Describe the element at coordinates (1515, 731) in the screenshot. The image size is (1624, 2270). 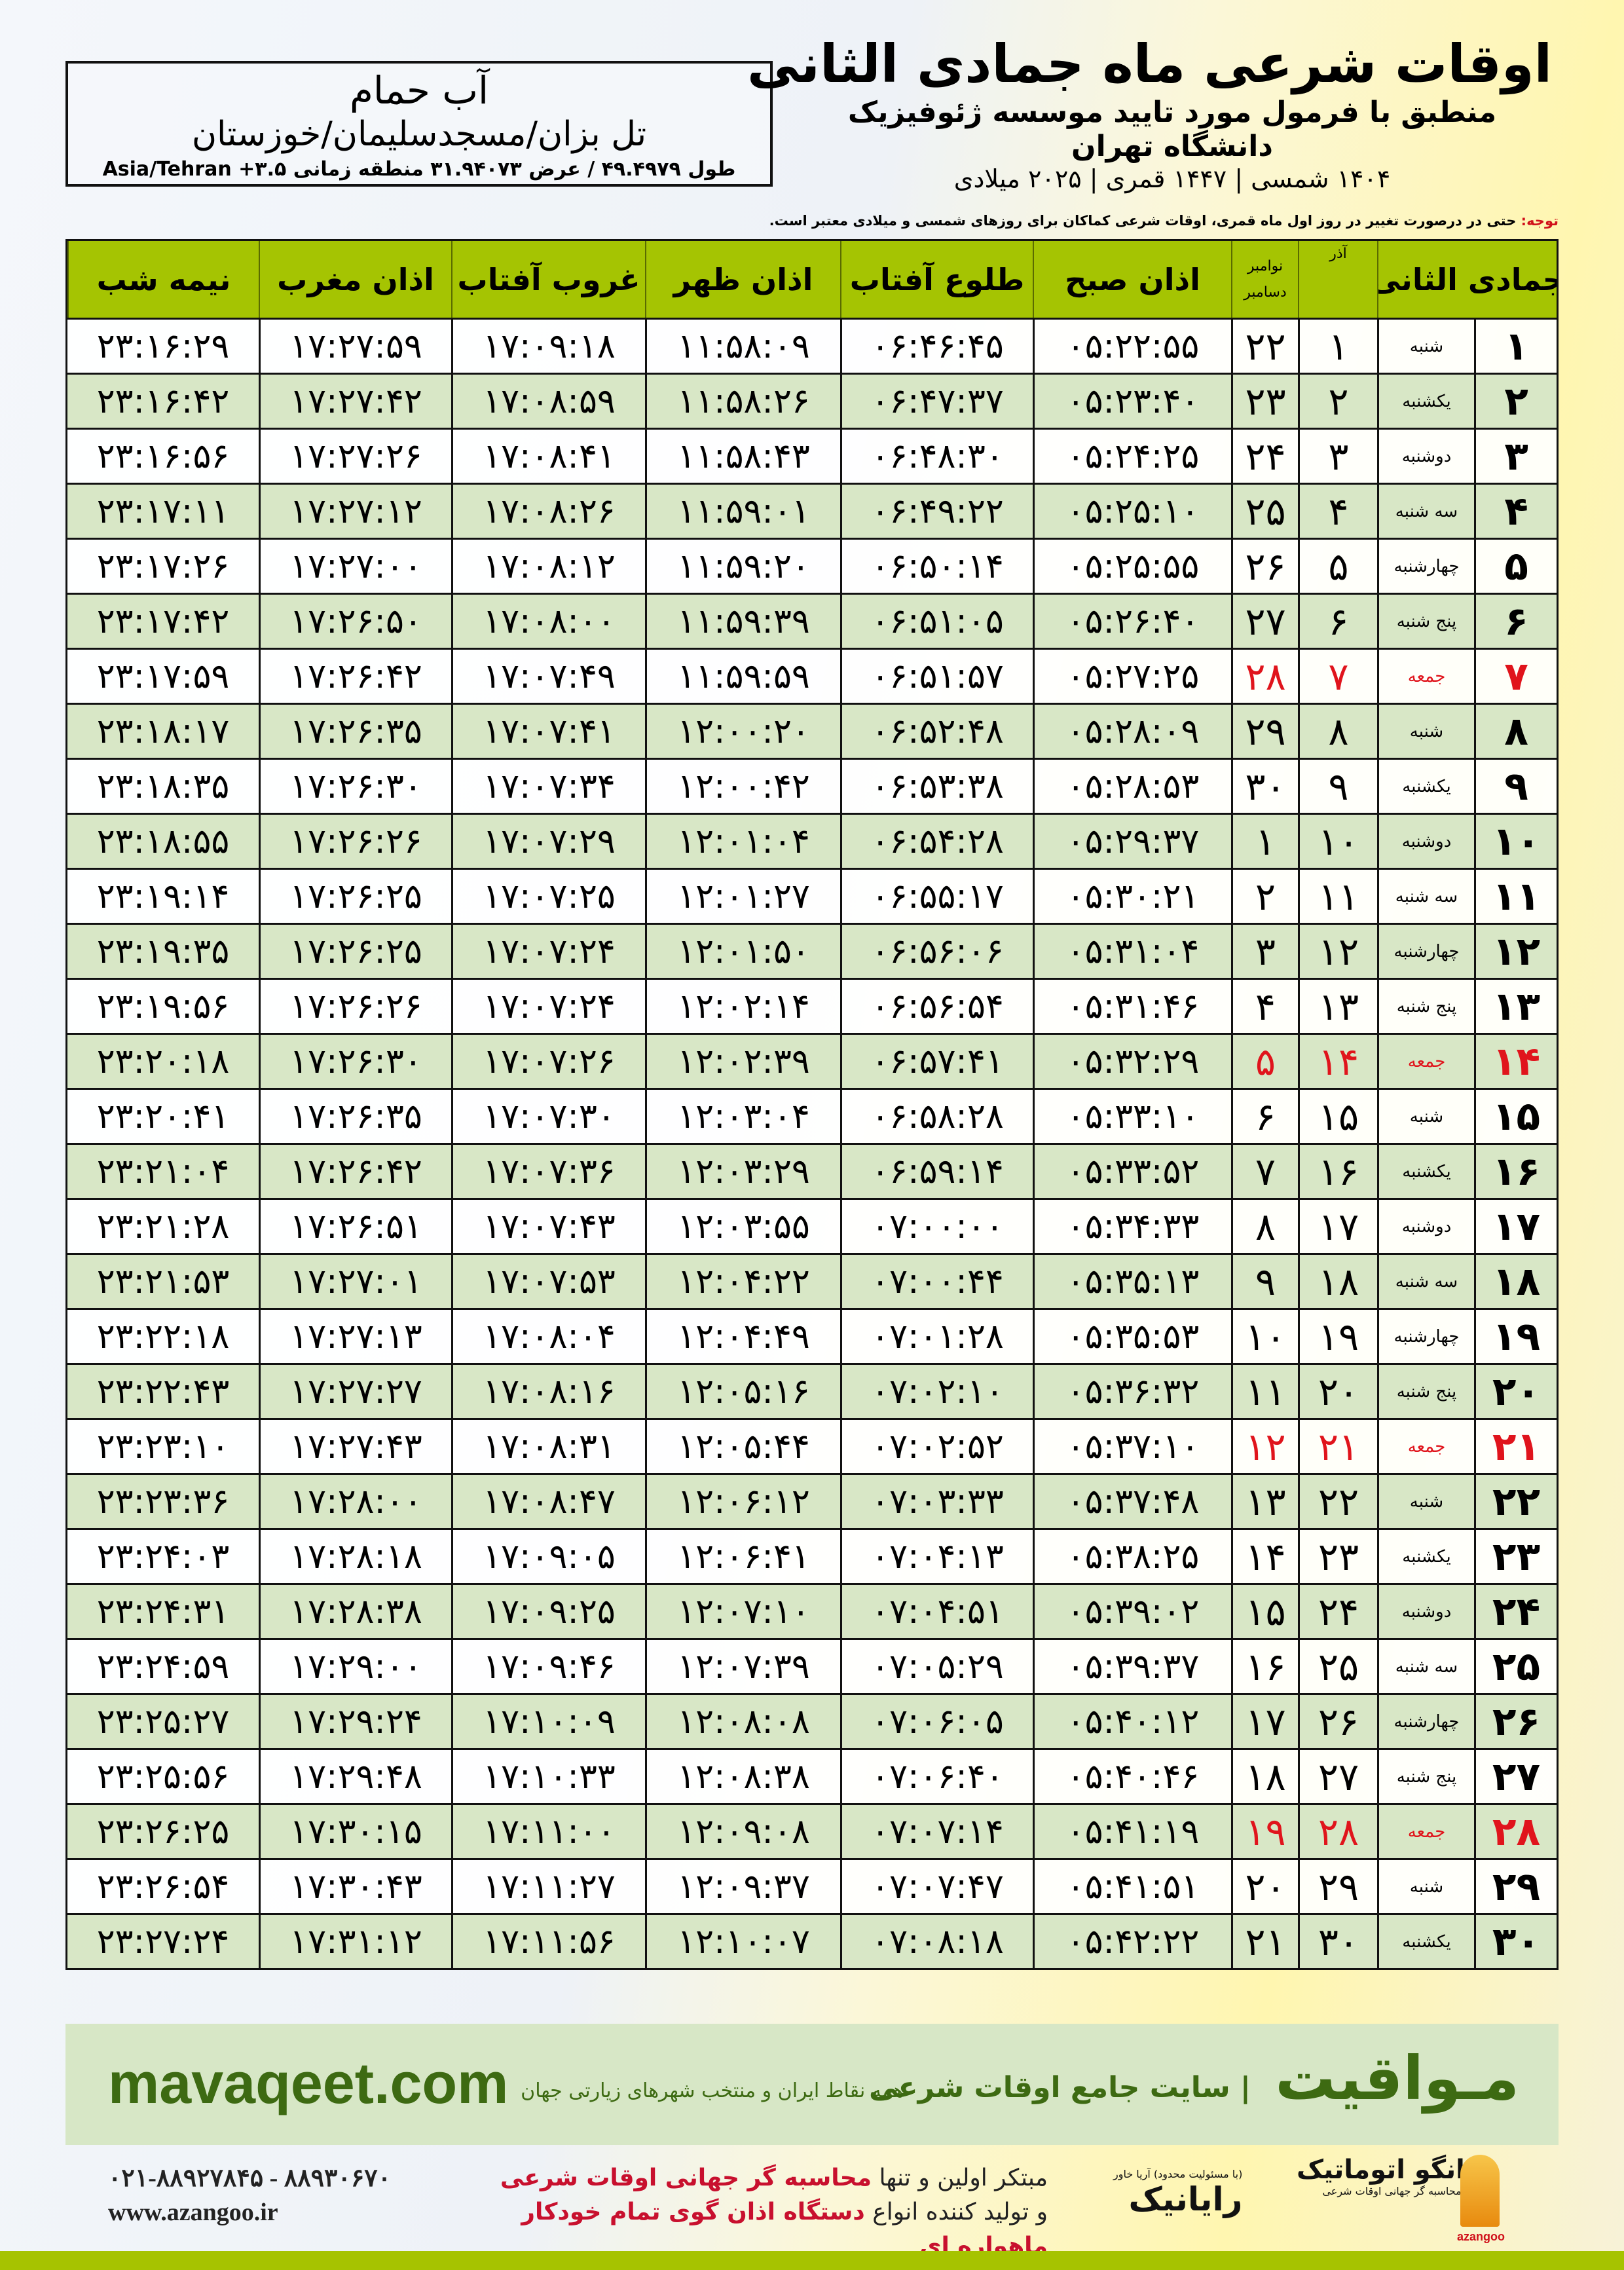
I see `hijri-day: ۸` at that location.